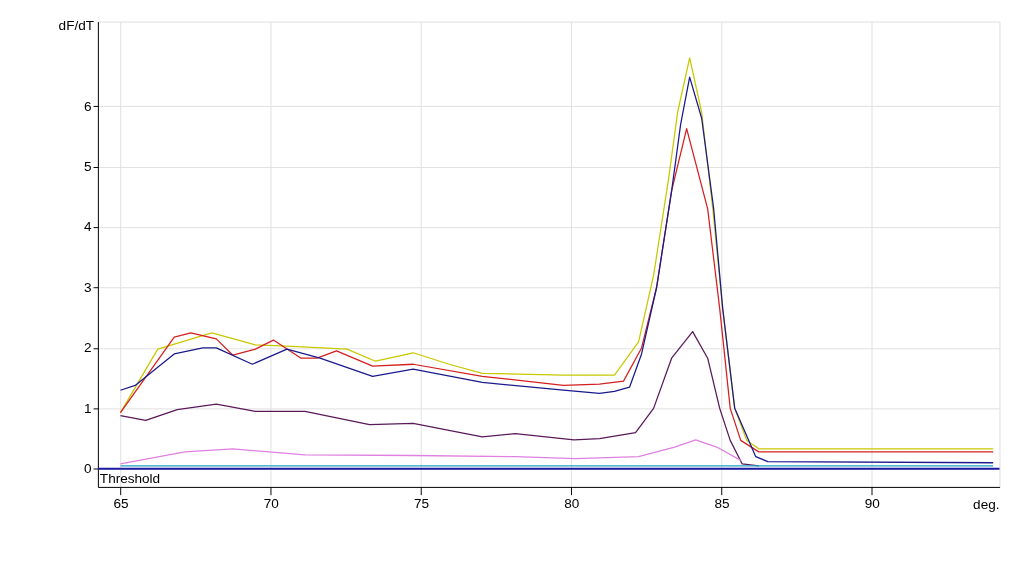 This screenshot has width=1015, height=567. Describe the element at coordinates (986, 505) in the screenshot. I see `x-axis-title: deg.` at that location.